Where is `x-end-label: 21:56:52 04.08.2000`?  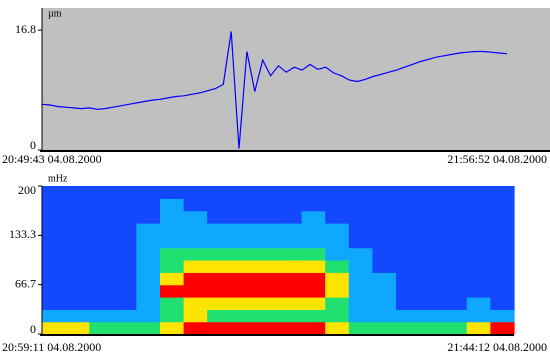
x-end-label: 21:56:52 04.08.2000 is located at coordinates (497, 159).